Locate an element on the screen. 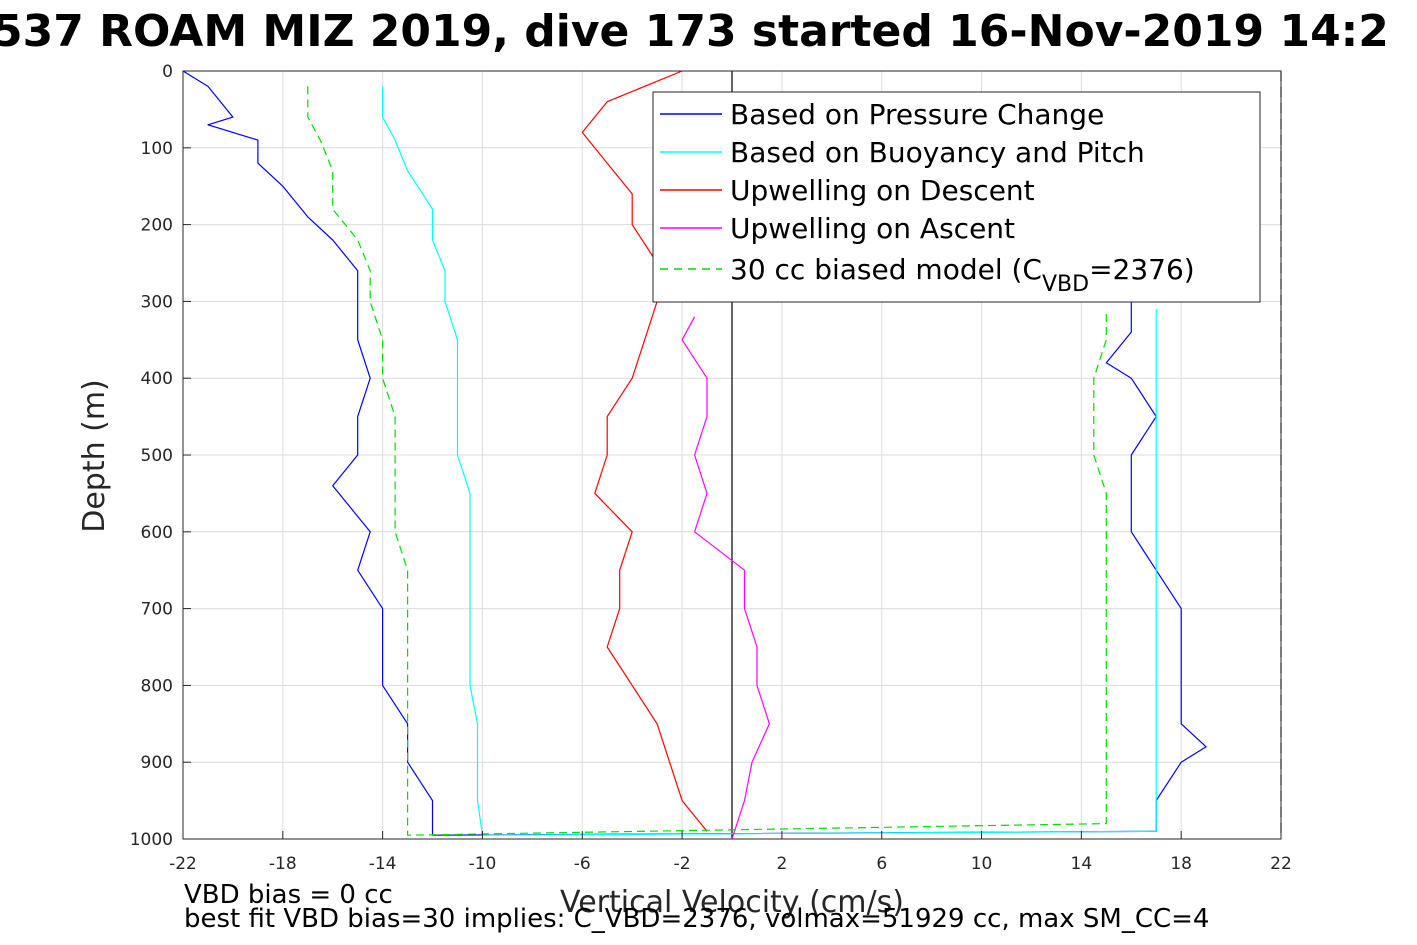 This screenshot has width=1417, height=945. y-tick-label: 1000 is located at coordinates (151, 840).